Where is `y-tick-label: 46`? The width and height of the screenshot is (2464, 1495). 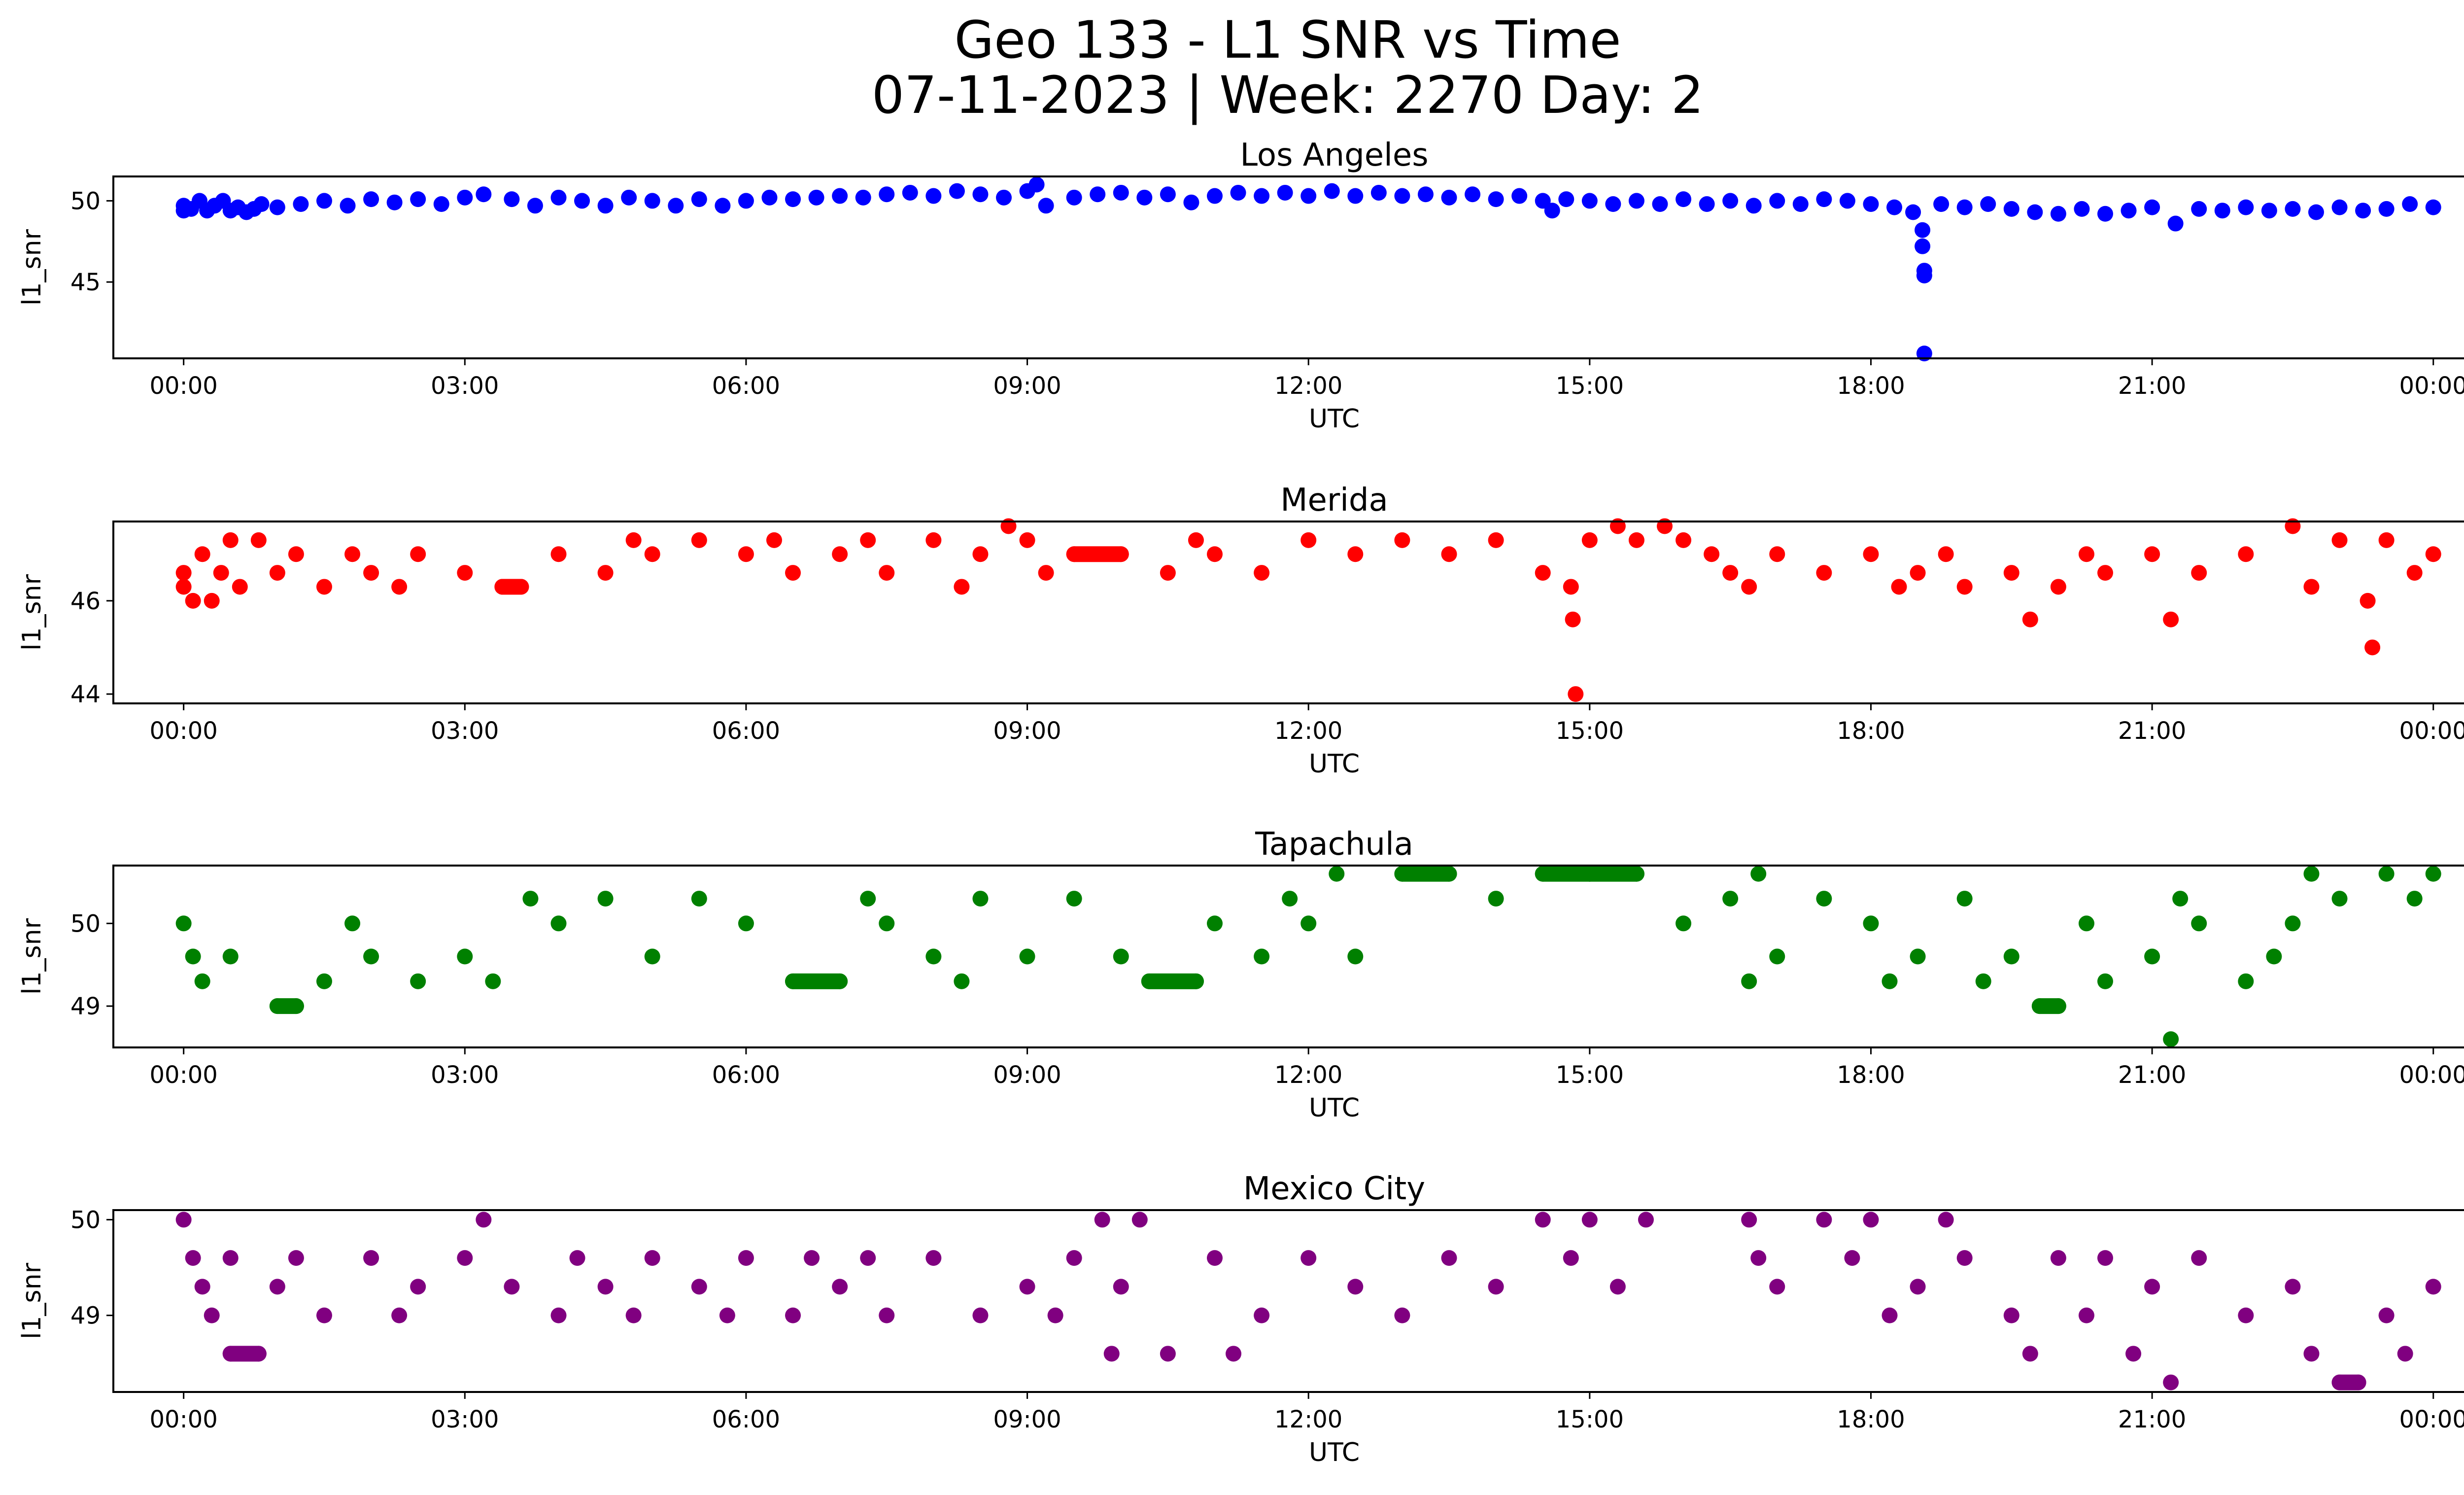 y-tick-label: 46 is located at coordinates (85, 601).